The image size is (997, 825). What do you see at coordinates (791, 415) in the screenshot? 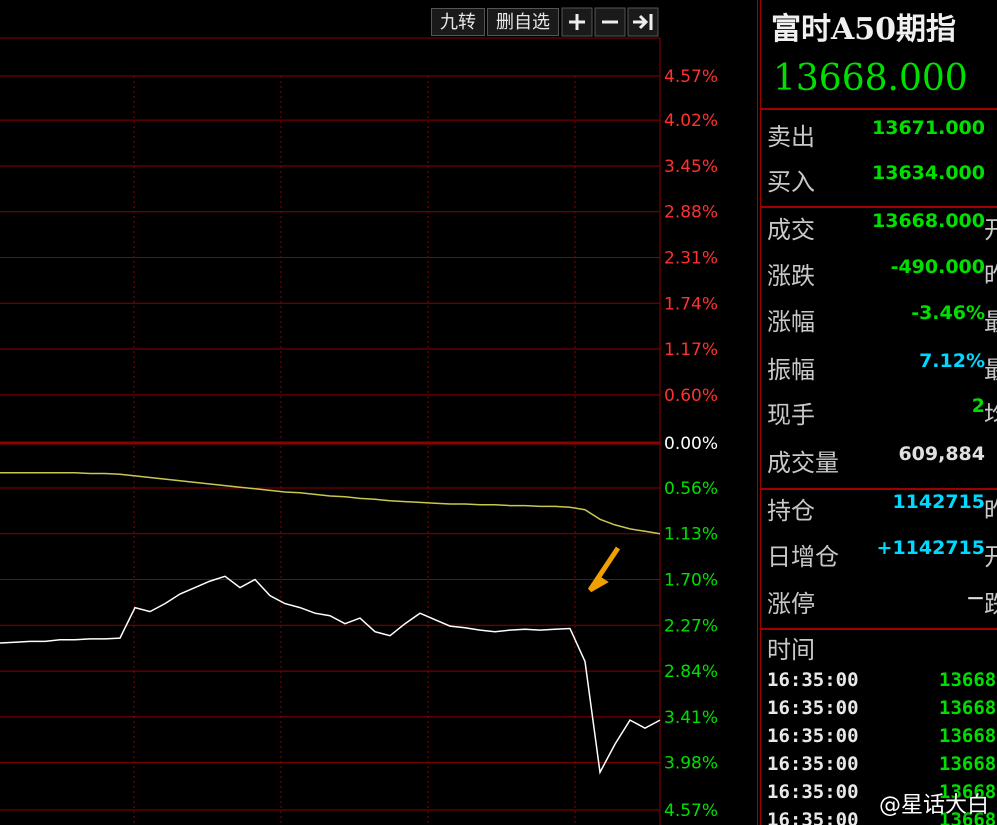
I see `row-label: 现手` at bounding box center [791, 415].